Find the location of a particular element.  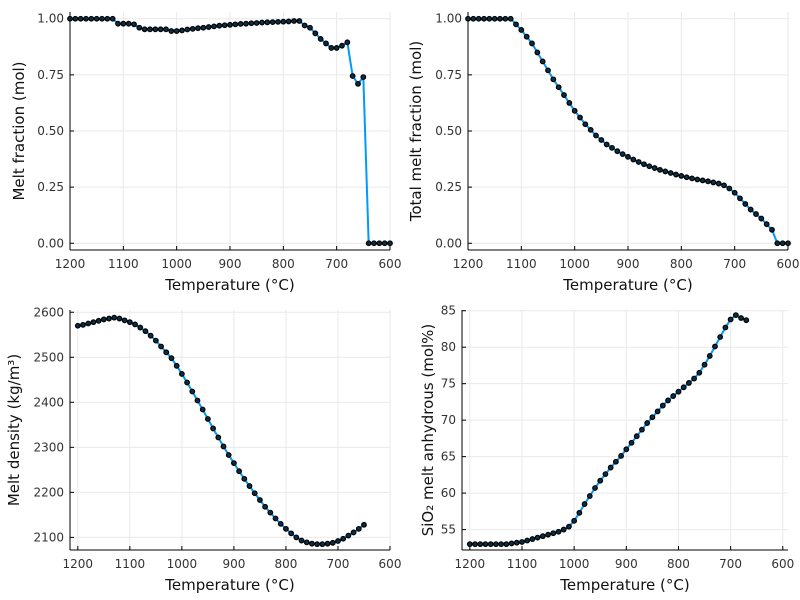

x-tick-label: 1200 is located at coordinates (70, 264).